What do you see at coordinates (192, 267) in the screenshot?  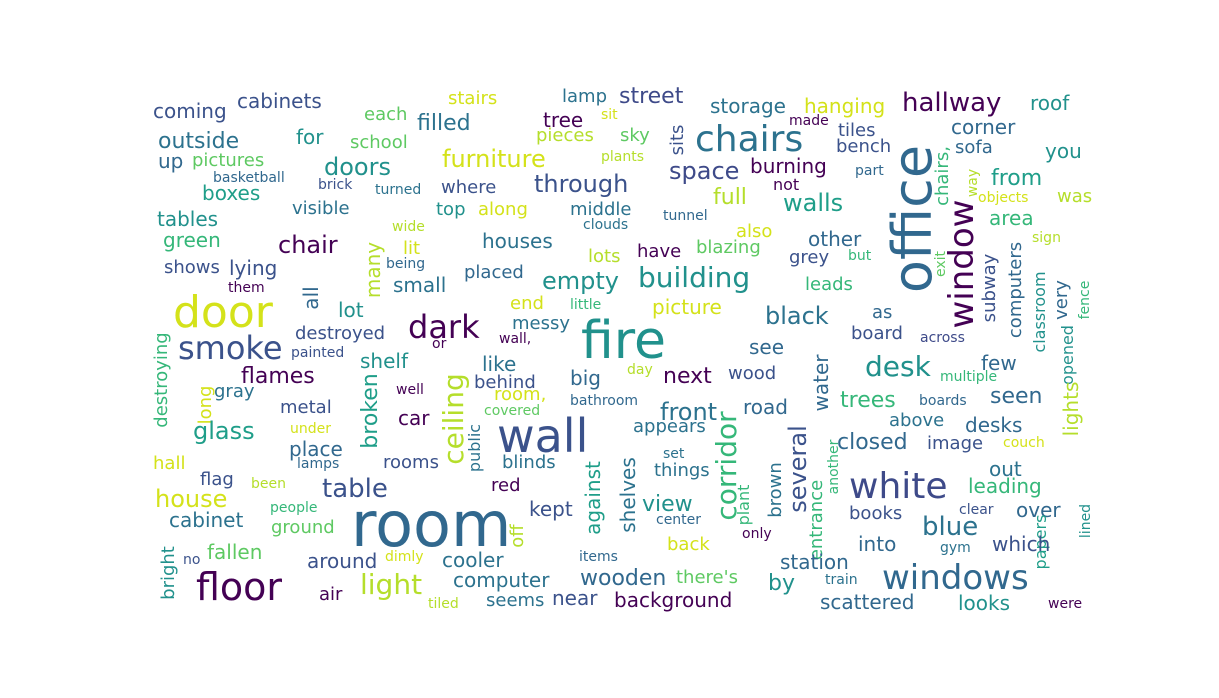 I see `cloud-word: shows` at bounding box center [192, 267].